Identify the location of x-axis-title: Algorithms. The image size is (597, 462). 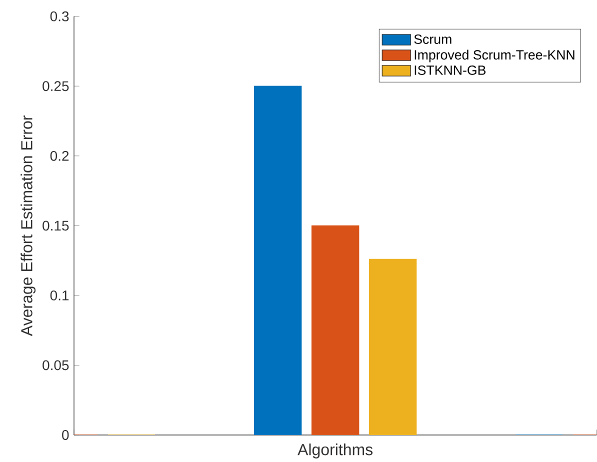
(335, 451).